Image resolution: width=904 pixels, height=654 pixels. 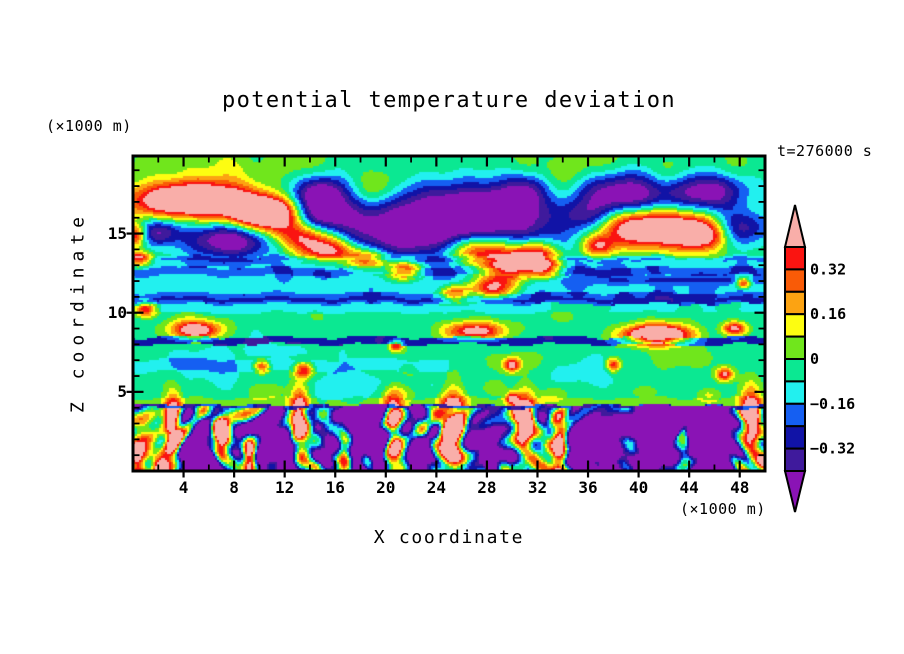 What do you see at coordinates (723, 509) in the screenshot?
I see `x-axis-unit-label: (×1000 m)` at bounding box center [723, 509].